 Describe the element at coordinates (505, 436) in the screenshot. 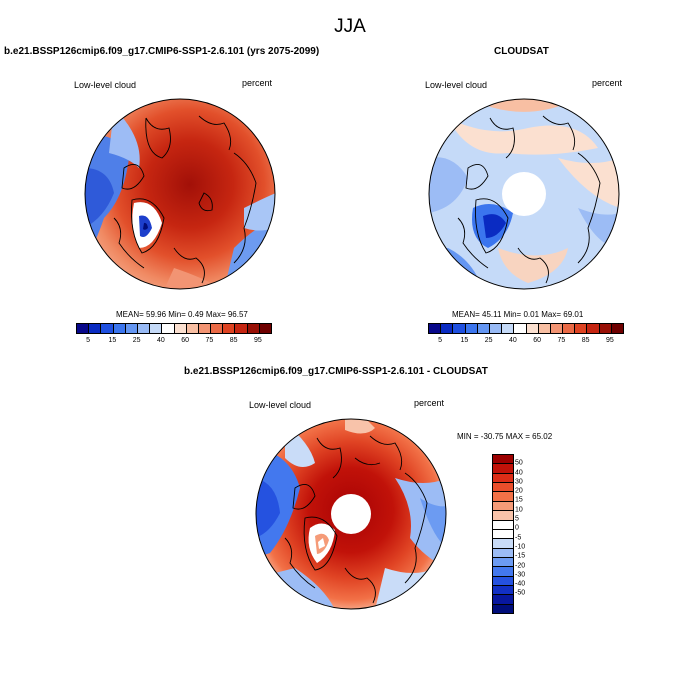

I see `panel-3-stats: MIN = -30.75 MAX = 65.02` at that location.